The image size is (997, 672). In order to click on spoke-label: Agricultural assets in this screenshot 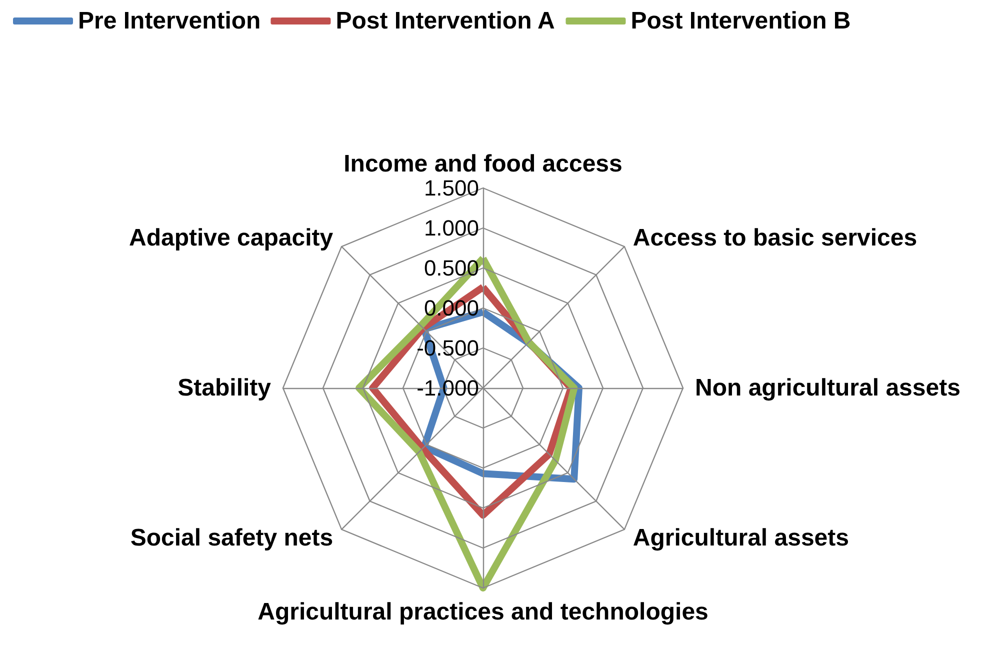, I will do `click(740, 538)`.